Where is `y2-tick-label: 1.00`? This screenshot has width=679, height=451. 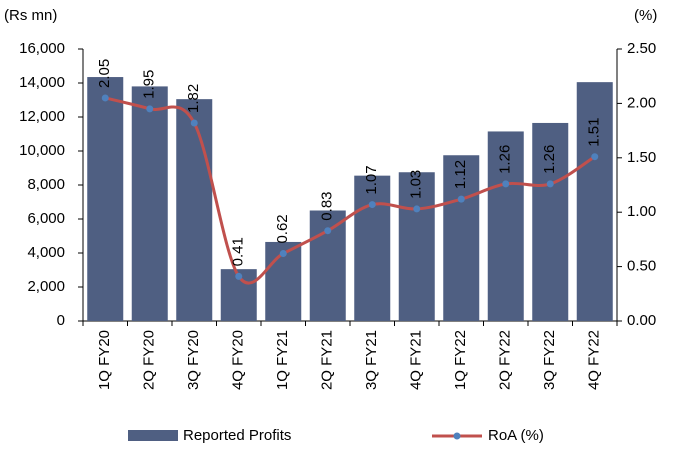 y2-tick-label: 1.00 is located at coordinates (641, 211).